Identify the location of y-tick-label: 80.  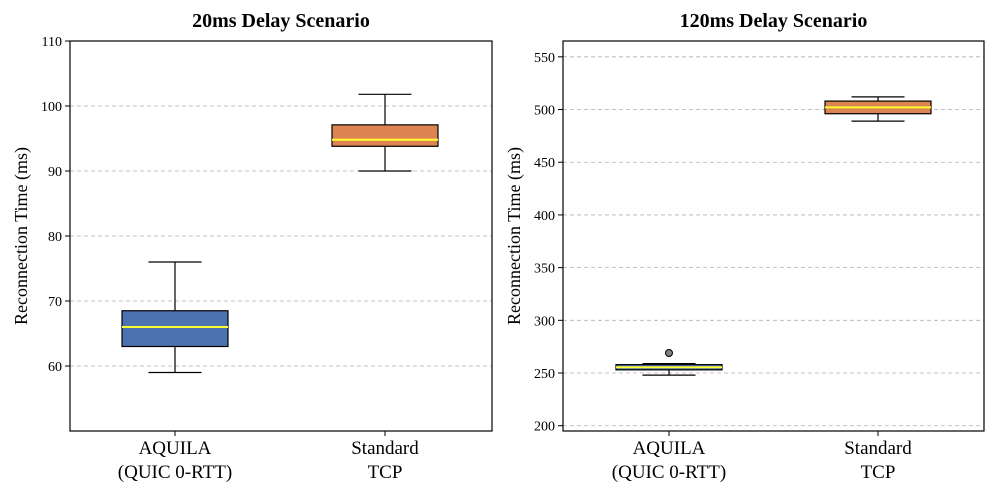
(55, 237).